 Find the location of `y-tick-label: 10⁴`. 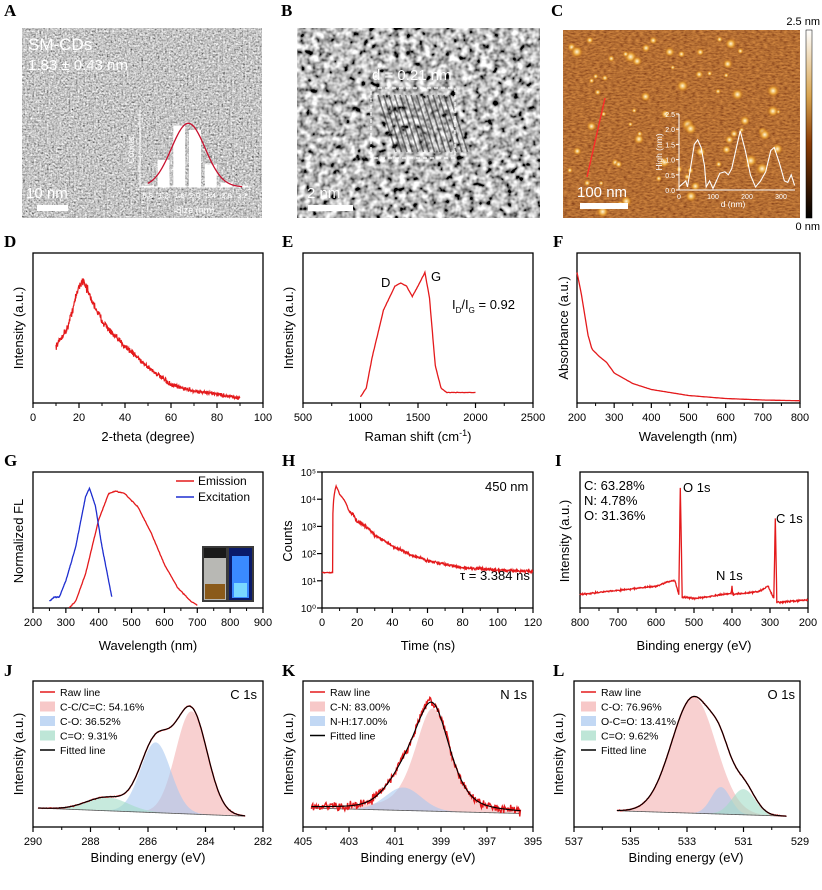

y-tick-label: 10⁴ is located at coordinates (308, 500).